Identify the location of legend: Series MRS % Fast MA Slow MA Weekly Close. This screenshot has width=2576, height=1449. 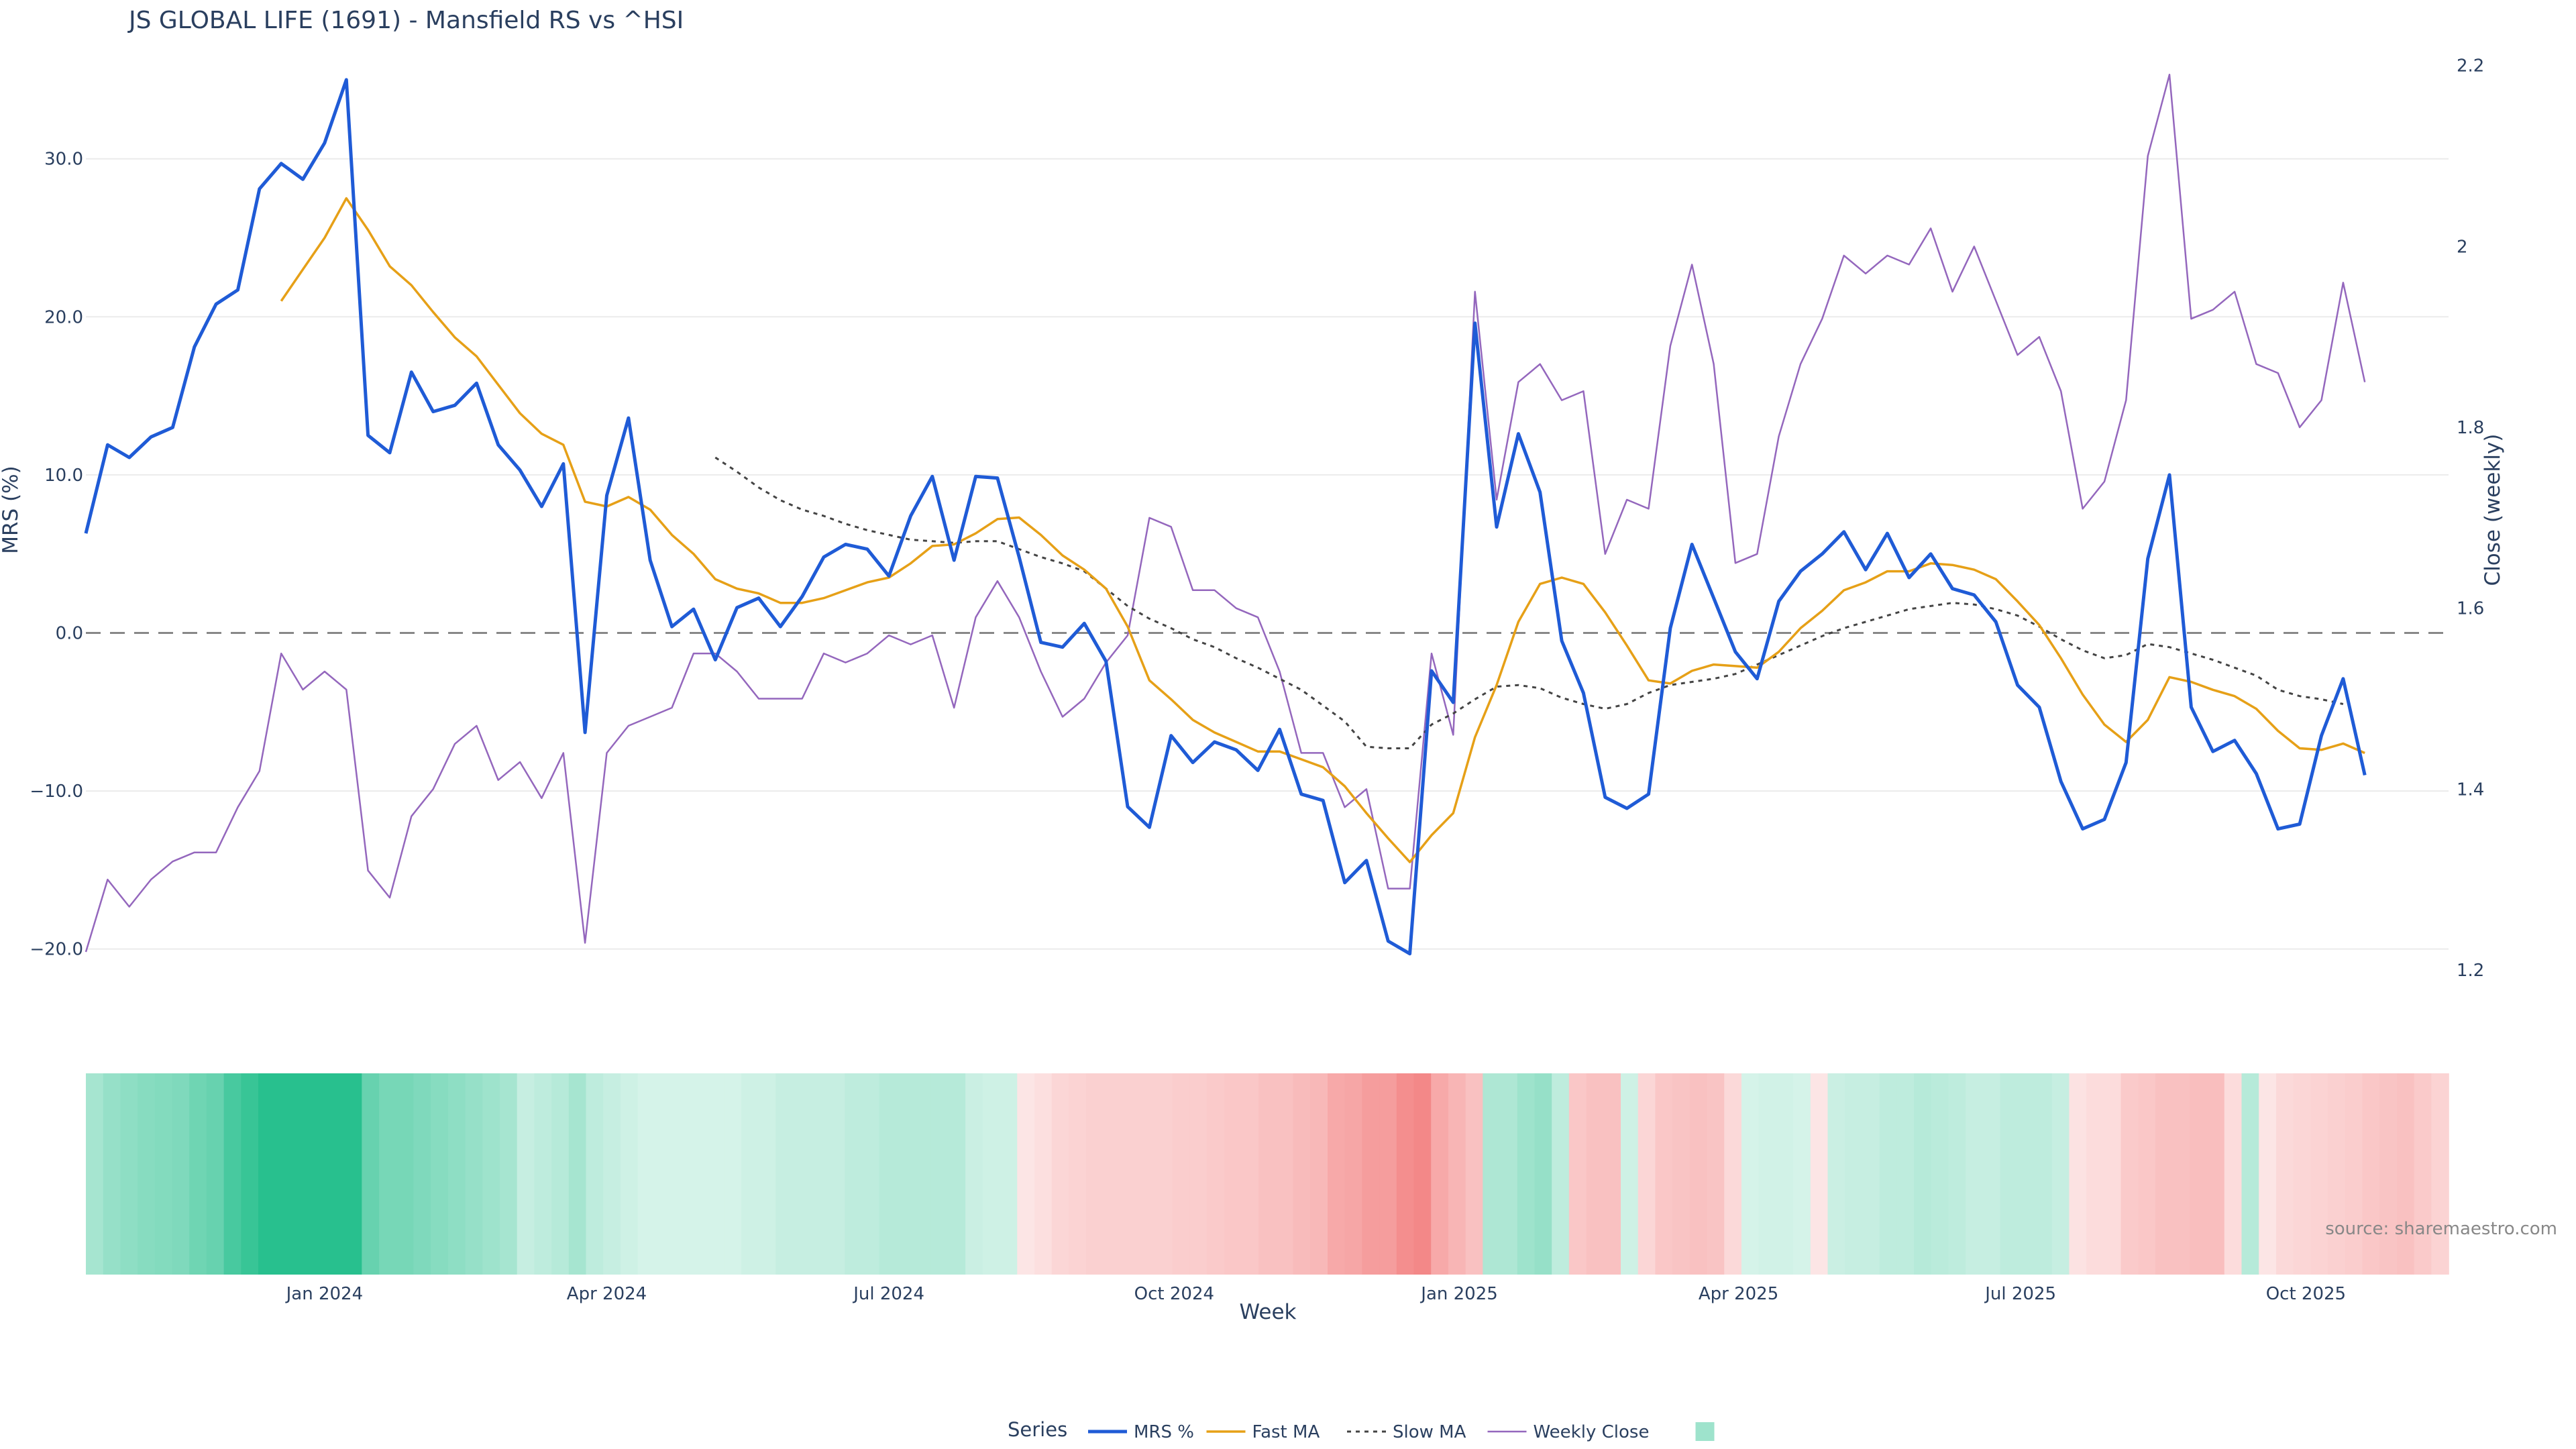
(1361, 1430).